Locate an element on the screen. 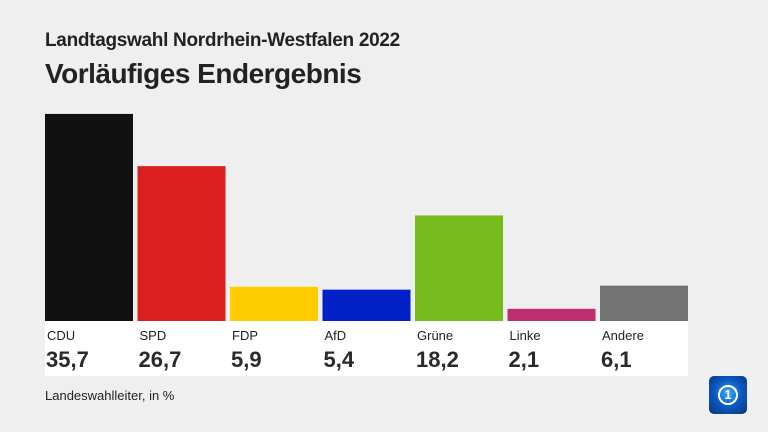 This screenshot has height=432, width=768. bar-linke is located at coordinates (551, 314).